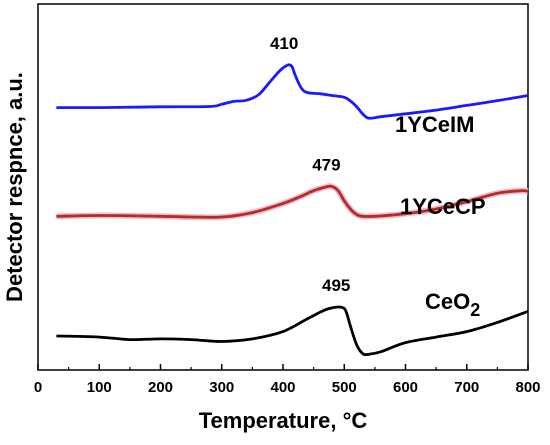 The width and height of the screenshot is (550, 445). What do you see at coordinates (434, 124) in the screenshot?
I see `series-name-label: 1YCeIM` at bounding box center [434, 124].